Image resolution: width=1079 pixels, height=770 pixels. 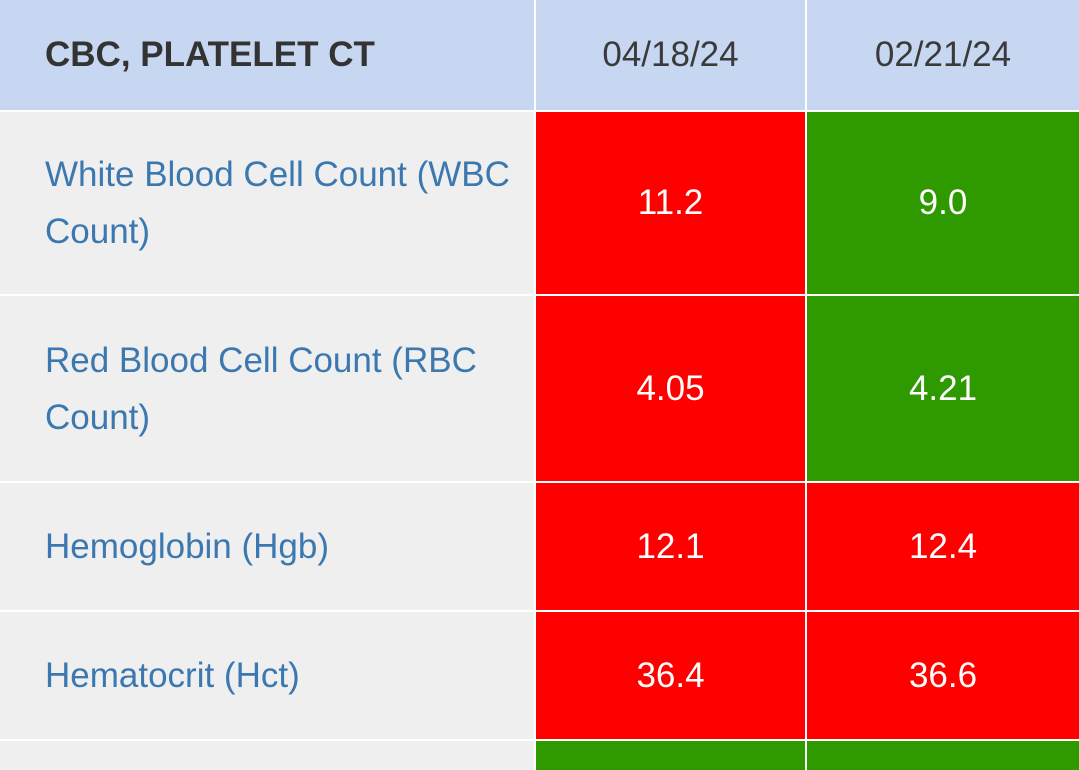 What do you see at coordinates (268, 676) in the screenshot?
I see `test-name-link: Hematocrit (Hct)` at bounding box center [268, 676].